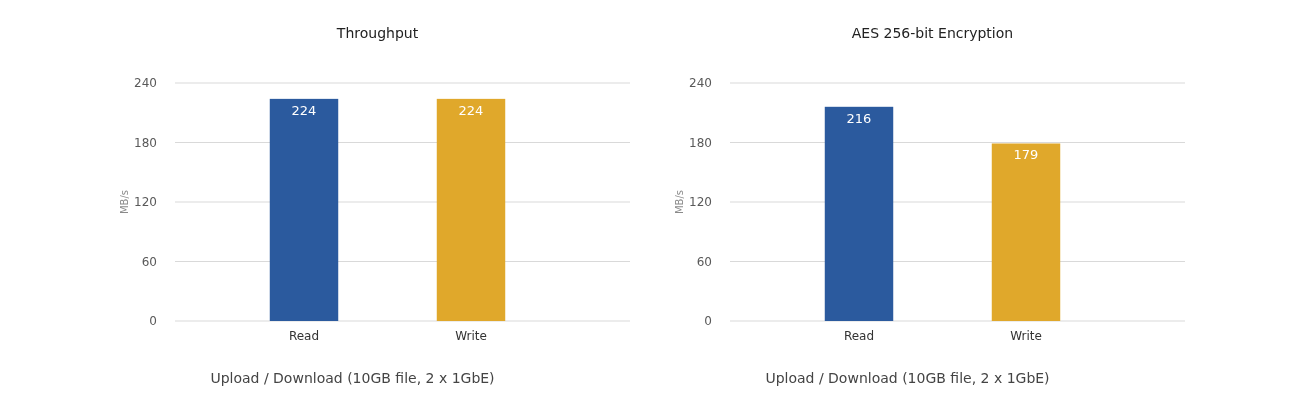 The width and height of the screenshot is (1300, 420). What do you see at coordinates (377, 33) in the screenshot?
I see `chart-title: Throughput` at bounding box center [377, 33].